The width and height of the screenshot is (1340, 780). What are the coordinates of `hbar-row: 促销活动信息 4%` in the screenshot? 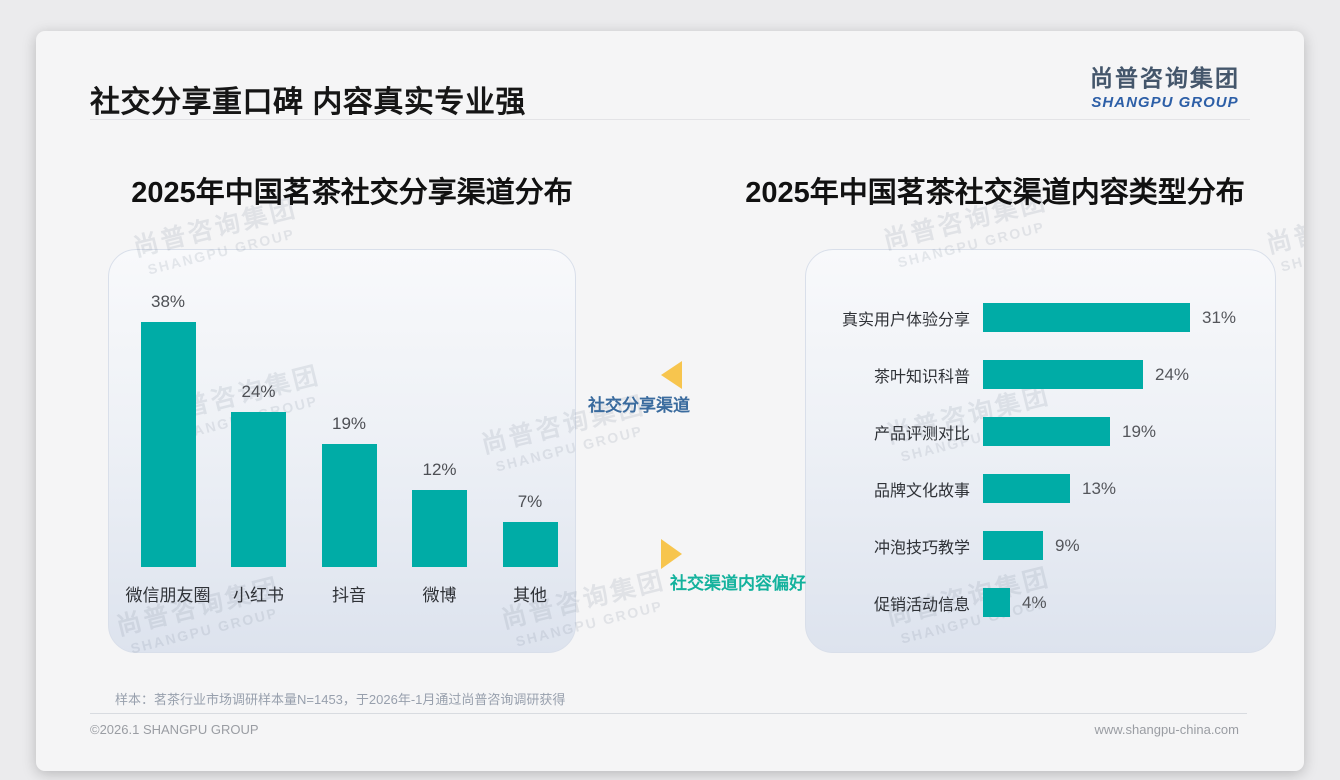 It's located at (1045, 602).